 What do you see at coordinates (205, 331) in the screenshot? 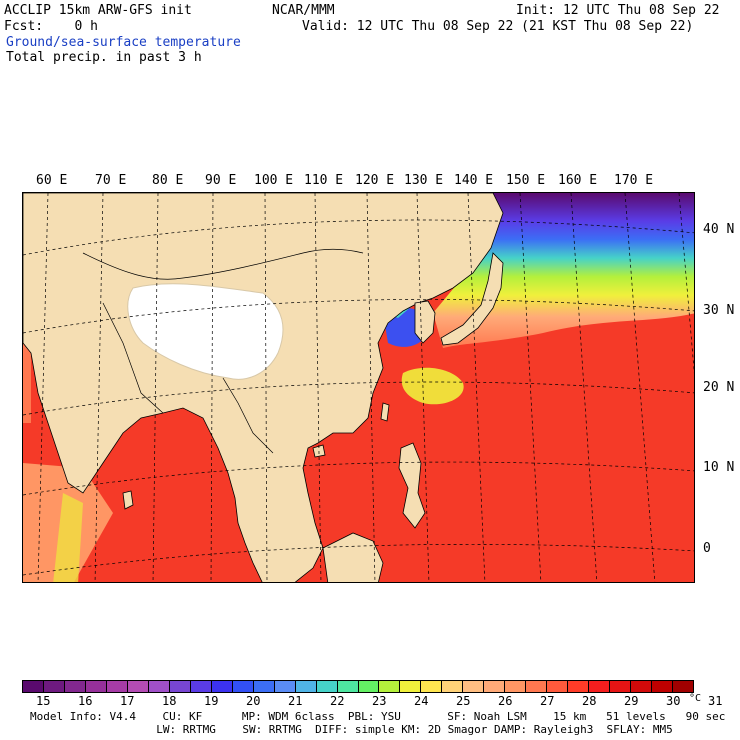
I see `tibetan-plateau` at bounding box center [205, 331].